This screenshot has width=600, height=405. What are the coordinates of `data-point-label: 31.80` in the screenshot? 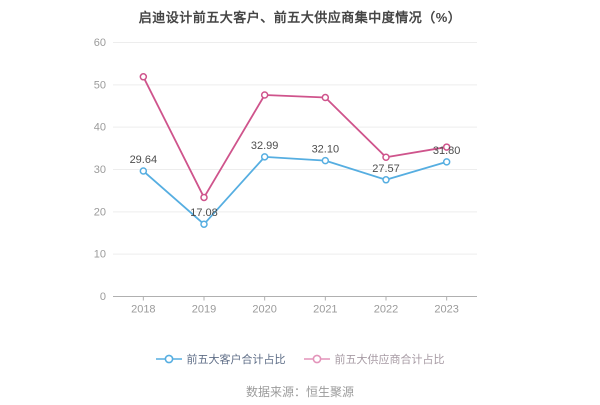 It's located at (447, 151).